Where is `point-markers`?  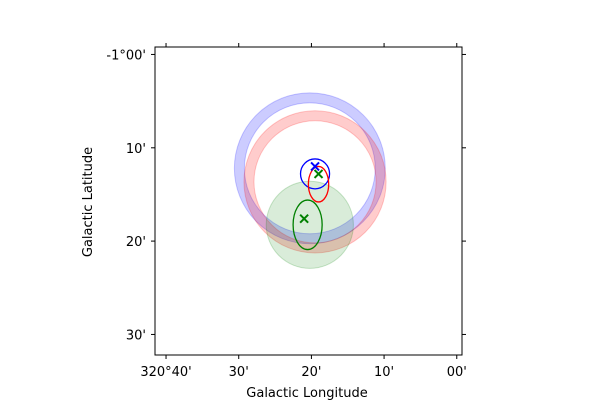 point-markers is located at coordinates (311, 192).